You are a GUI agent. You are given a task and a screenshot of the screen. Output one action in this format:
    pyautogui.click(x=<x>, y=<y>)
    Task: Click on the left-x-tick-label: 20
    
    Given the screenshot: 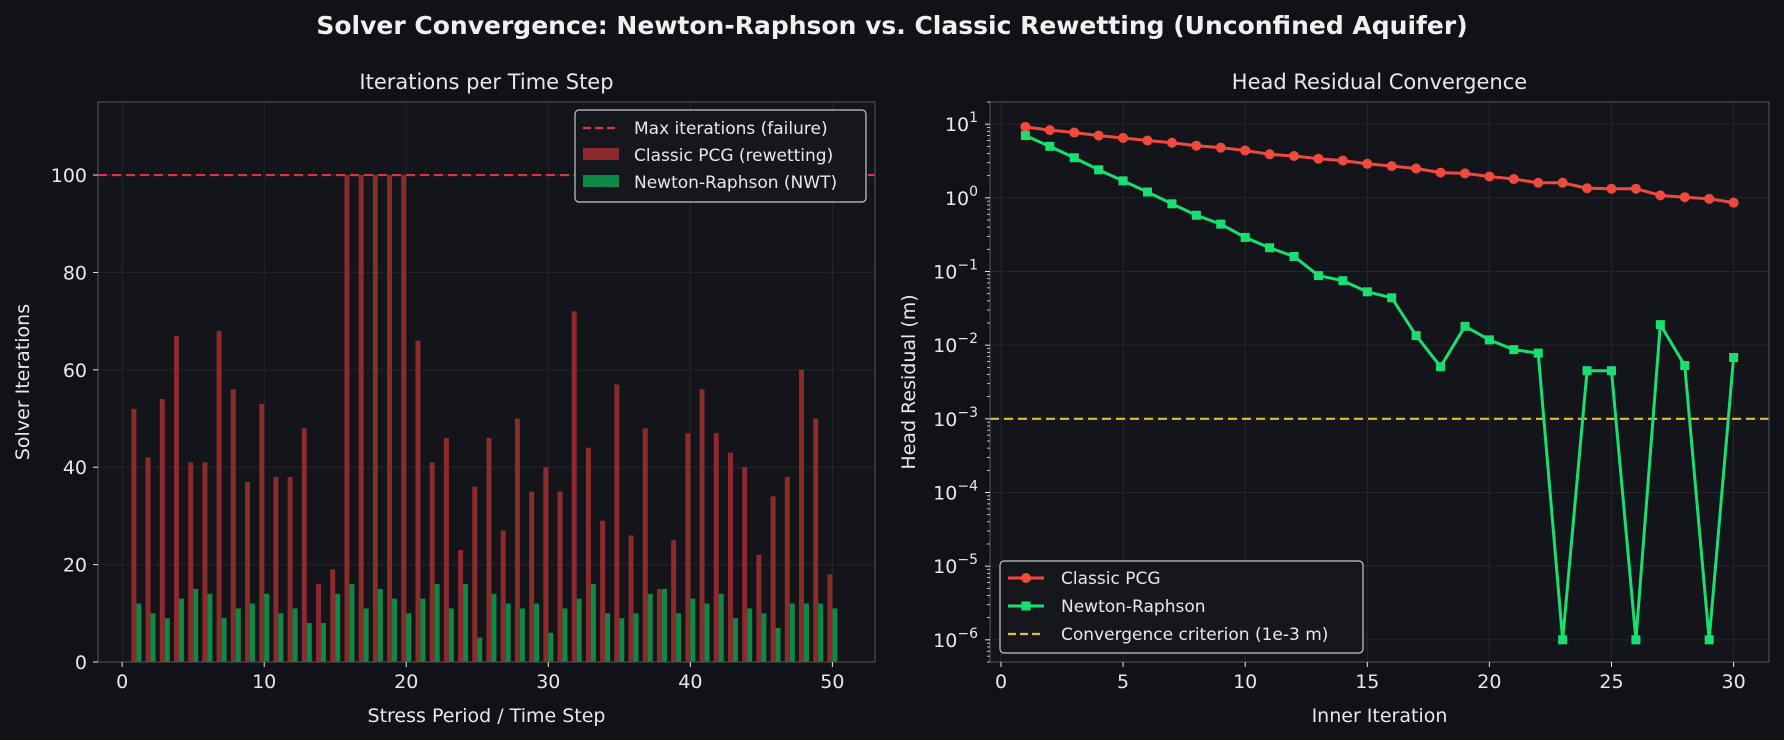 What is the action you would take?
    pyautogui.click(x=406, y=682)
    